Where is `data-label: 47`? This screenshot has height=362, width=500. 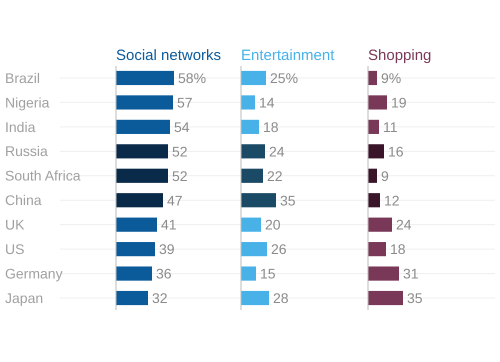
data-label: 47 is located at coordinates (175, 200).